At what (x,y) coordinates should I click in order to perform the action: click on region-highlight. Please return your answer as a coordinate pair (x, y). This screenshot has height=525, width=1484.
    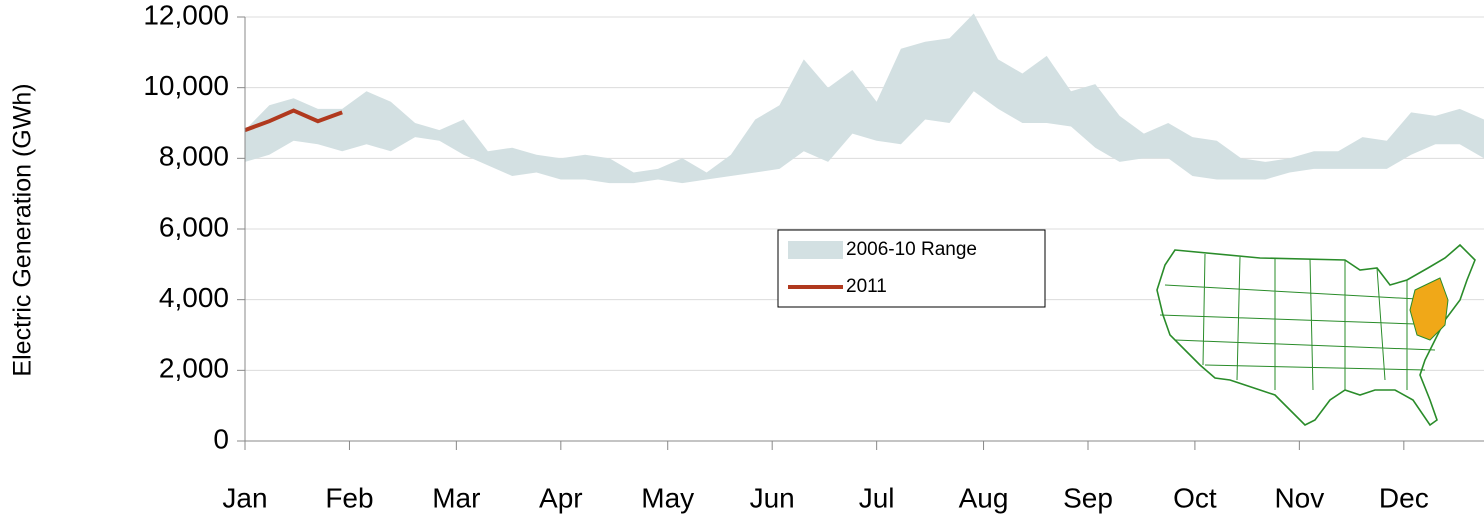
    Looking at the image, I should click on (1429, 309).